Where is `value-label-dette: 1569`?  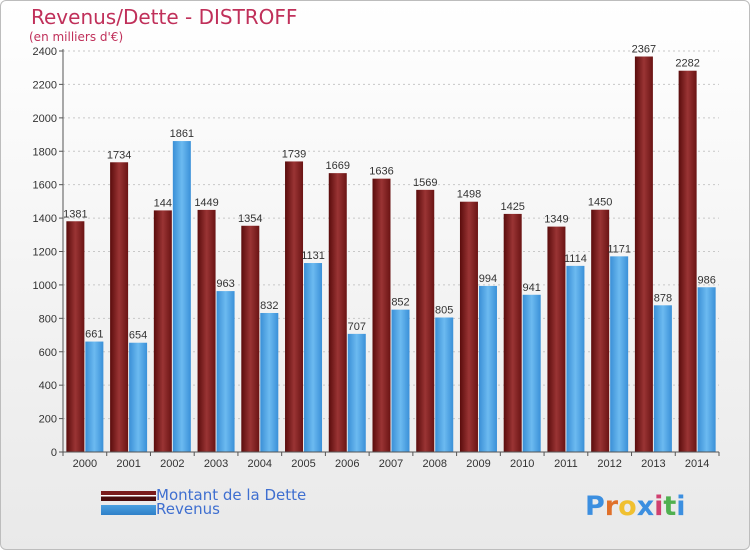
value-label-dette: 1569 is located at coordinates (425, 183).